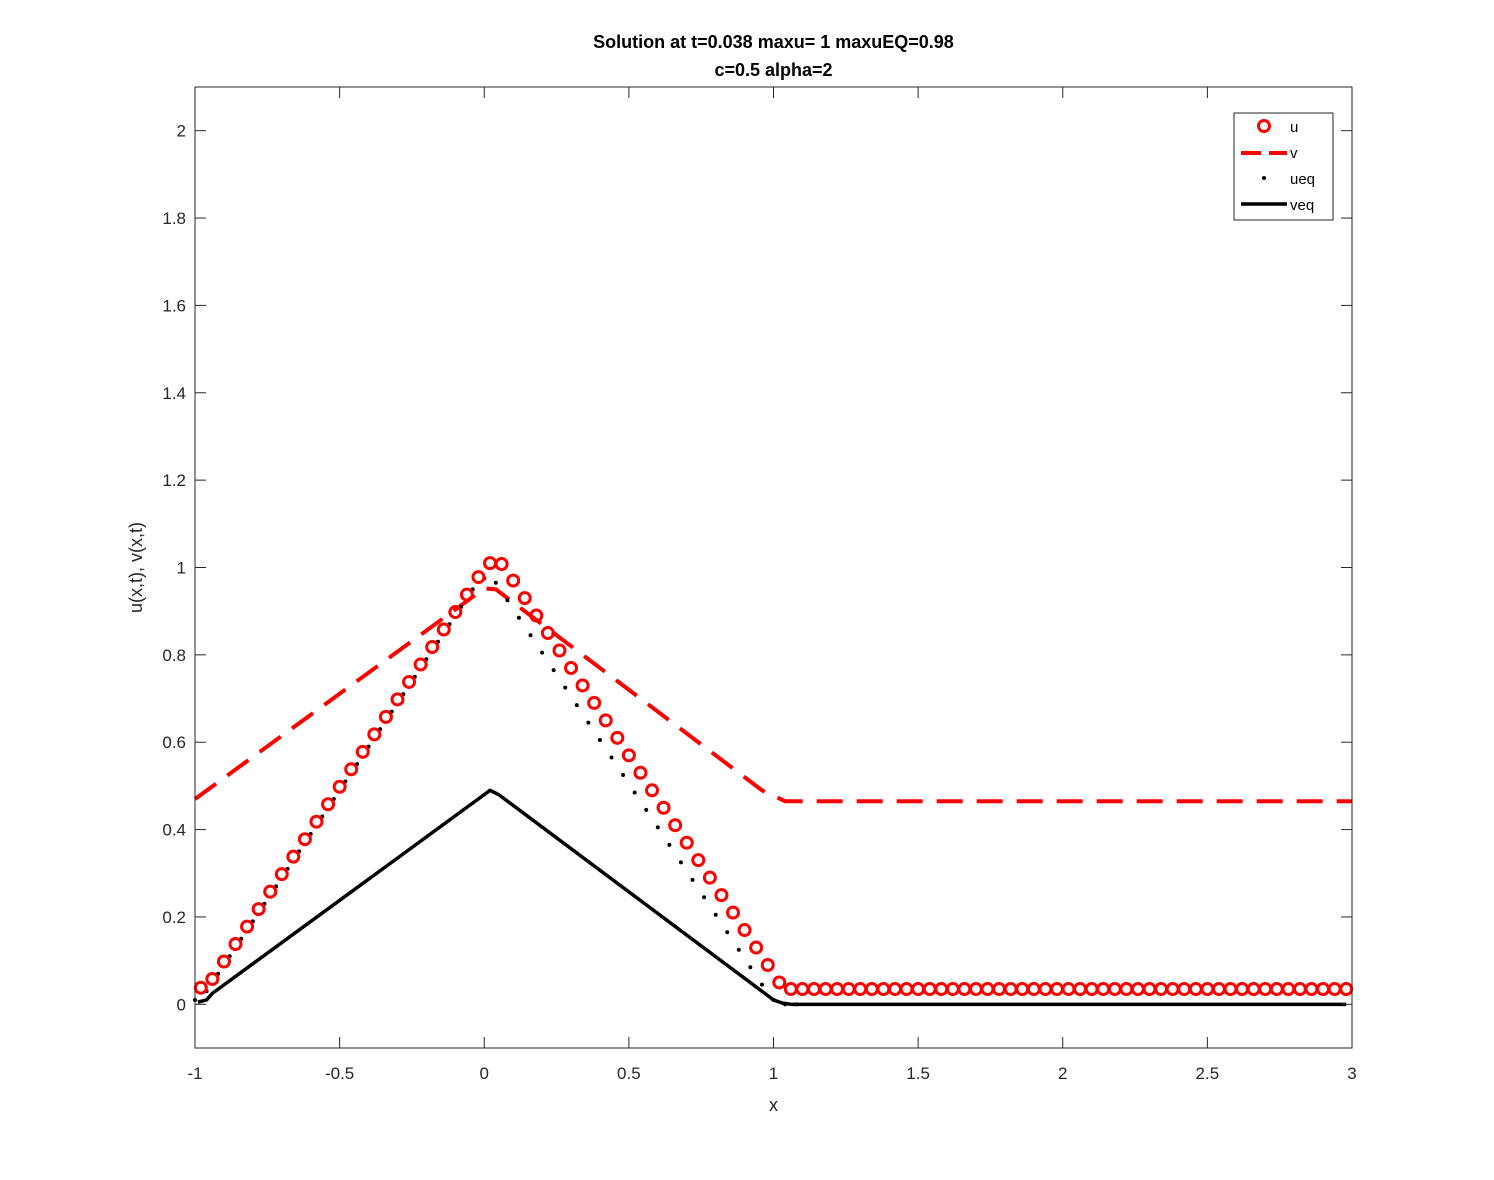 This screenshot has width=1494, height=1180. Describe the element at coordinates (1351, 1073) in the screenshot. I see `x-tick-label: 3` at that location.